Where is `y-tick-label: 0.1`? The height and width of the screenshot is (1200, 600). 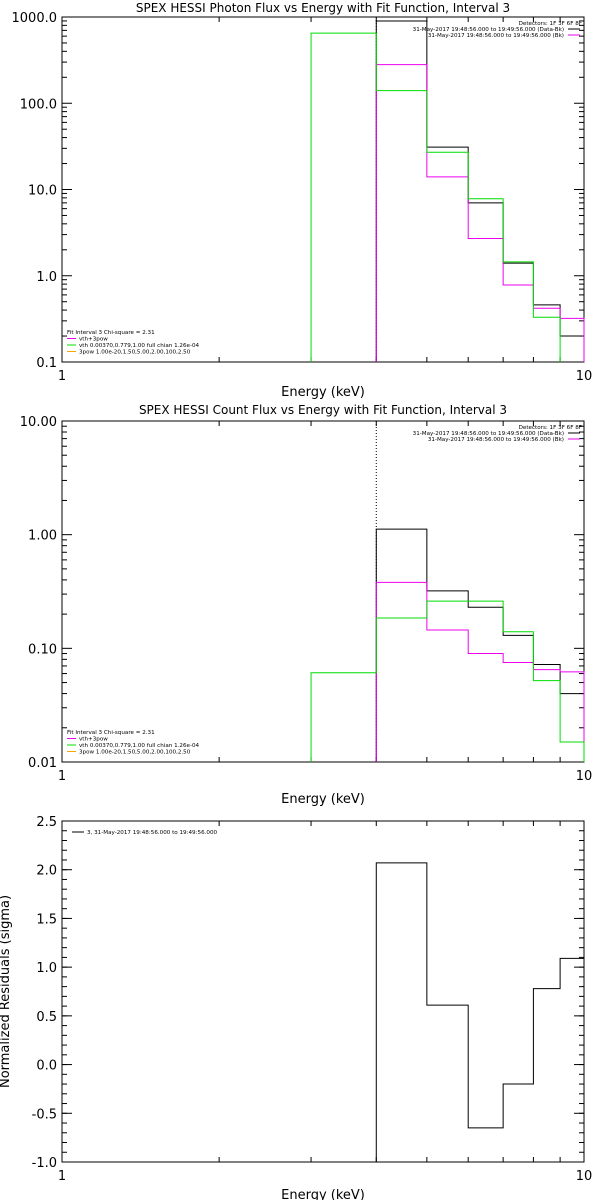 y-tick-label: 0.1 is located at coordinates (46, 363).